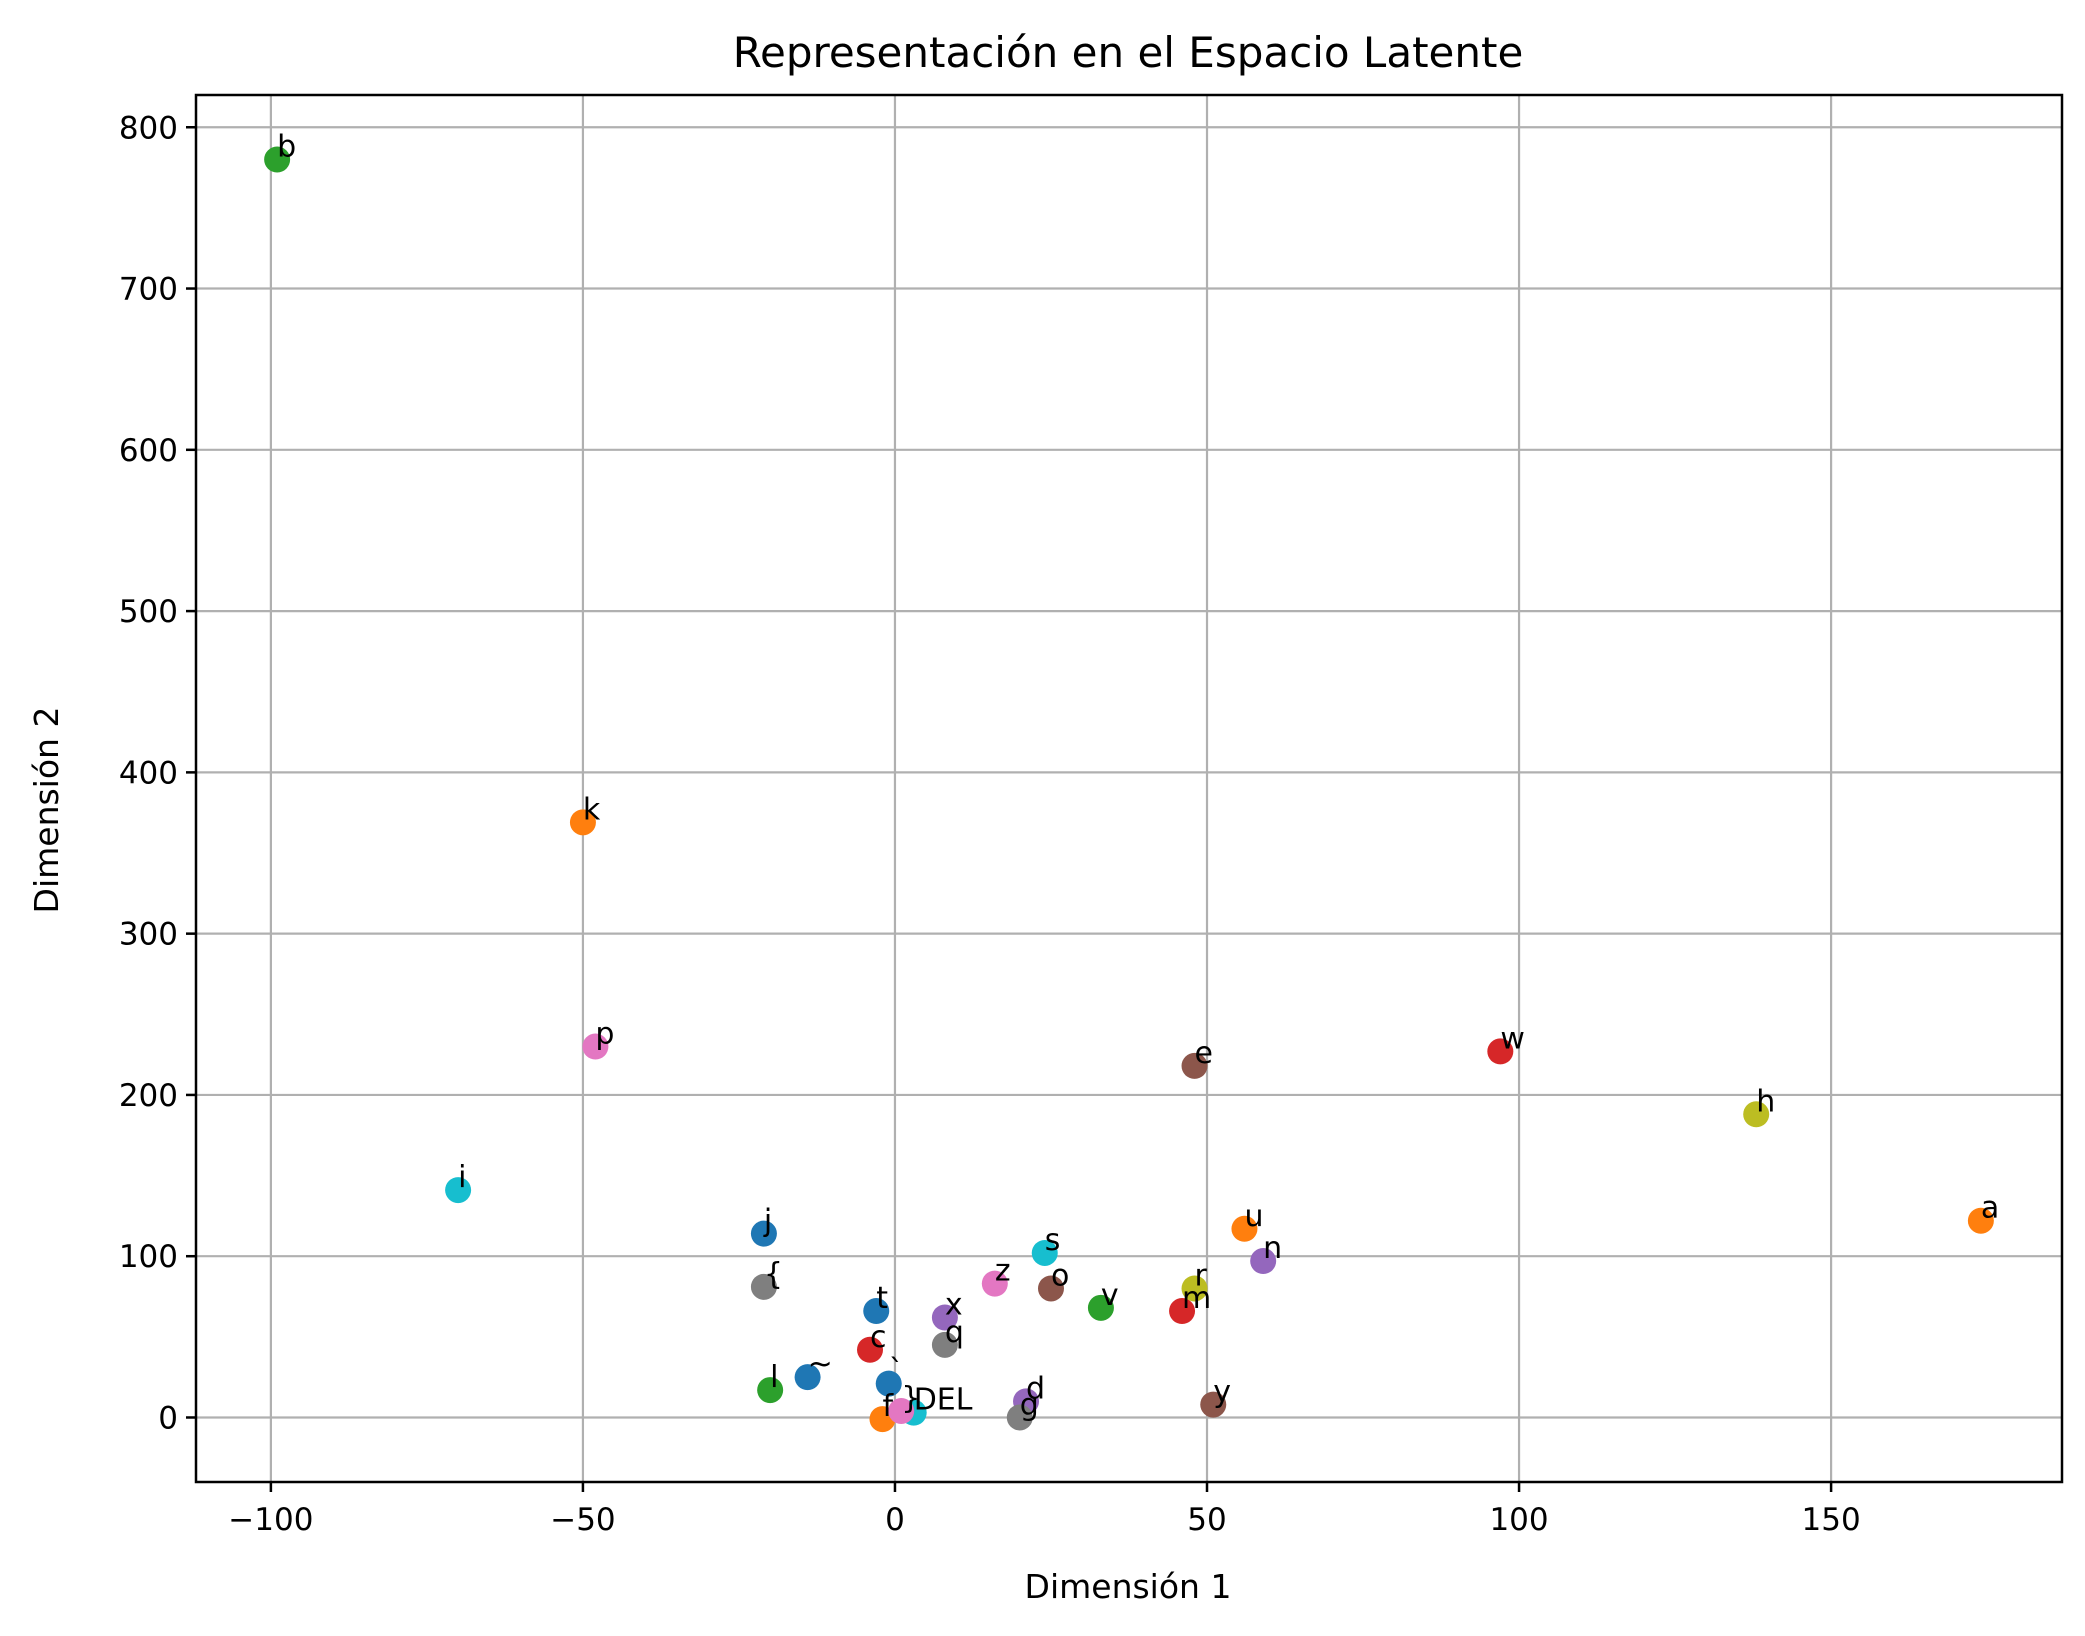 The width and height of the screenshot is (2085, 1636). Describe the element at coordinates (1204, 1053) in the screenshot. I see `point-label-24: e` at that location.